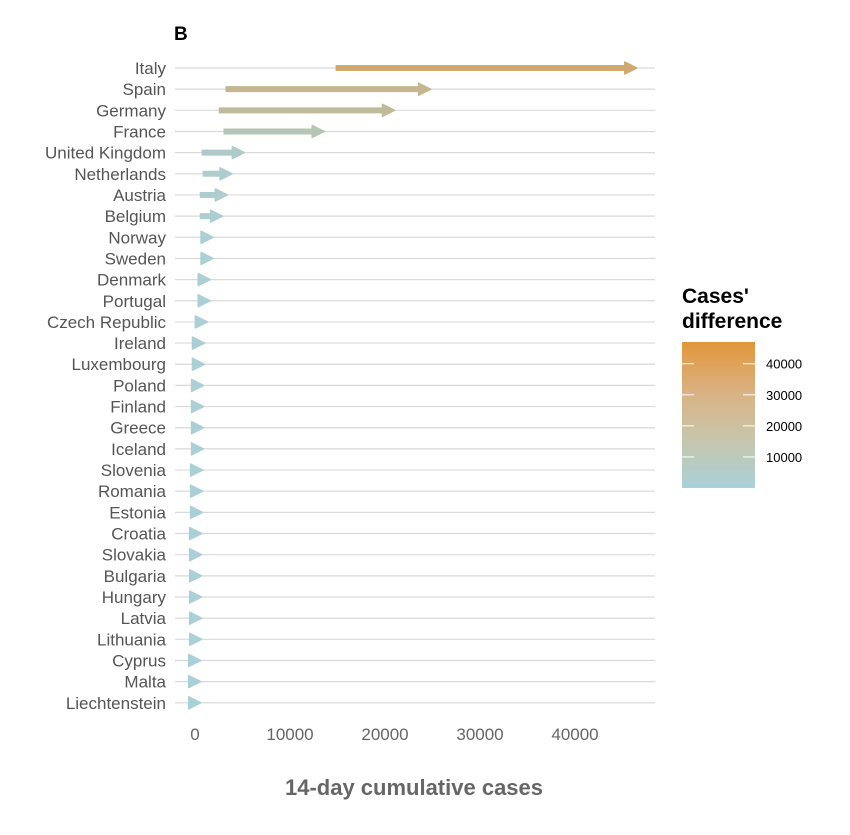 The width and height of the screenshot is (850, 835). I want to click on legend-colorbar, so click(718, 415).